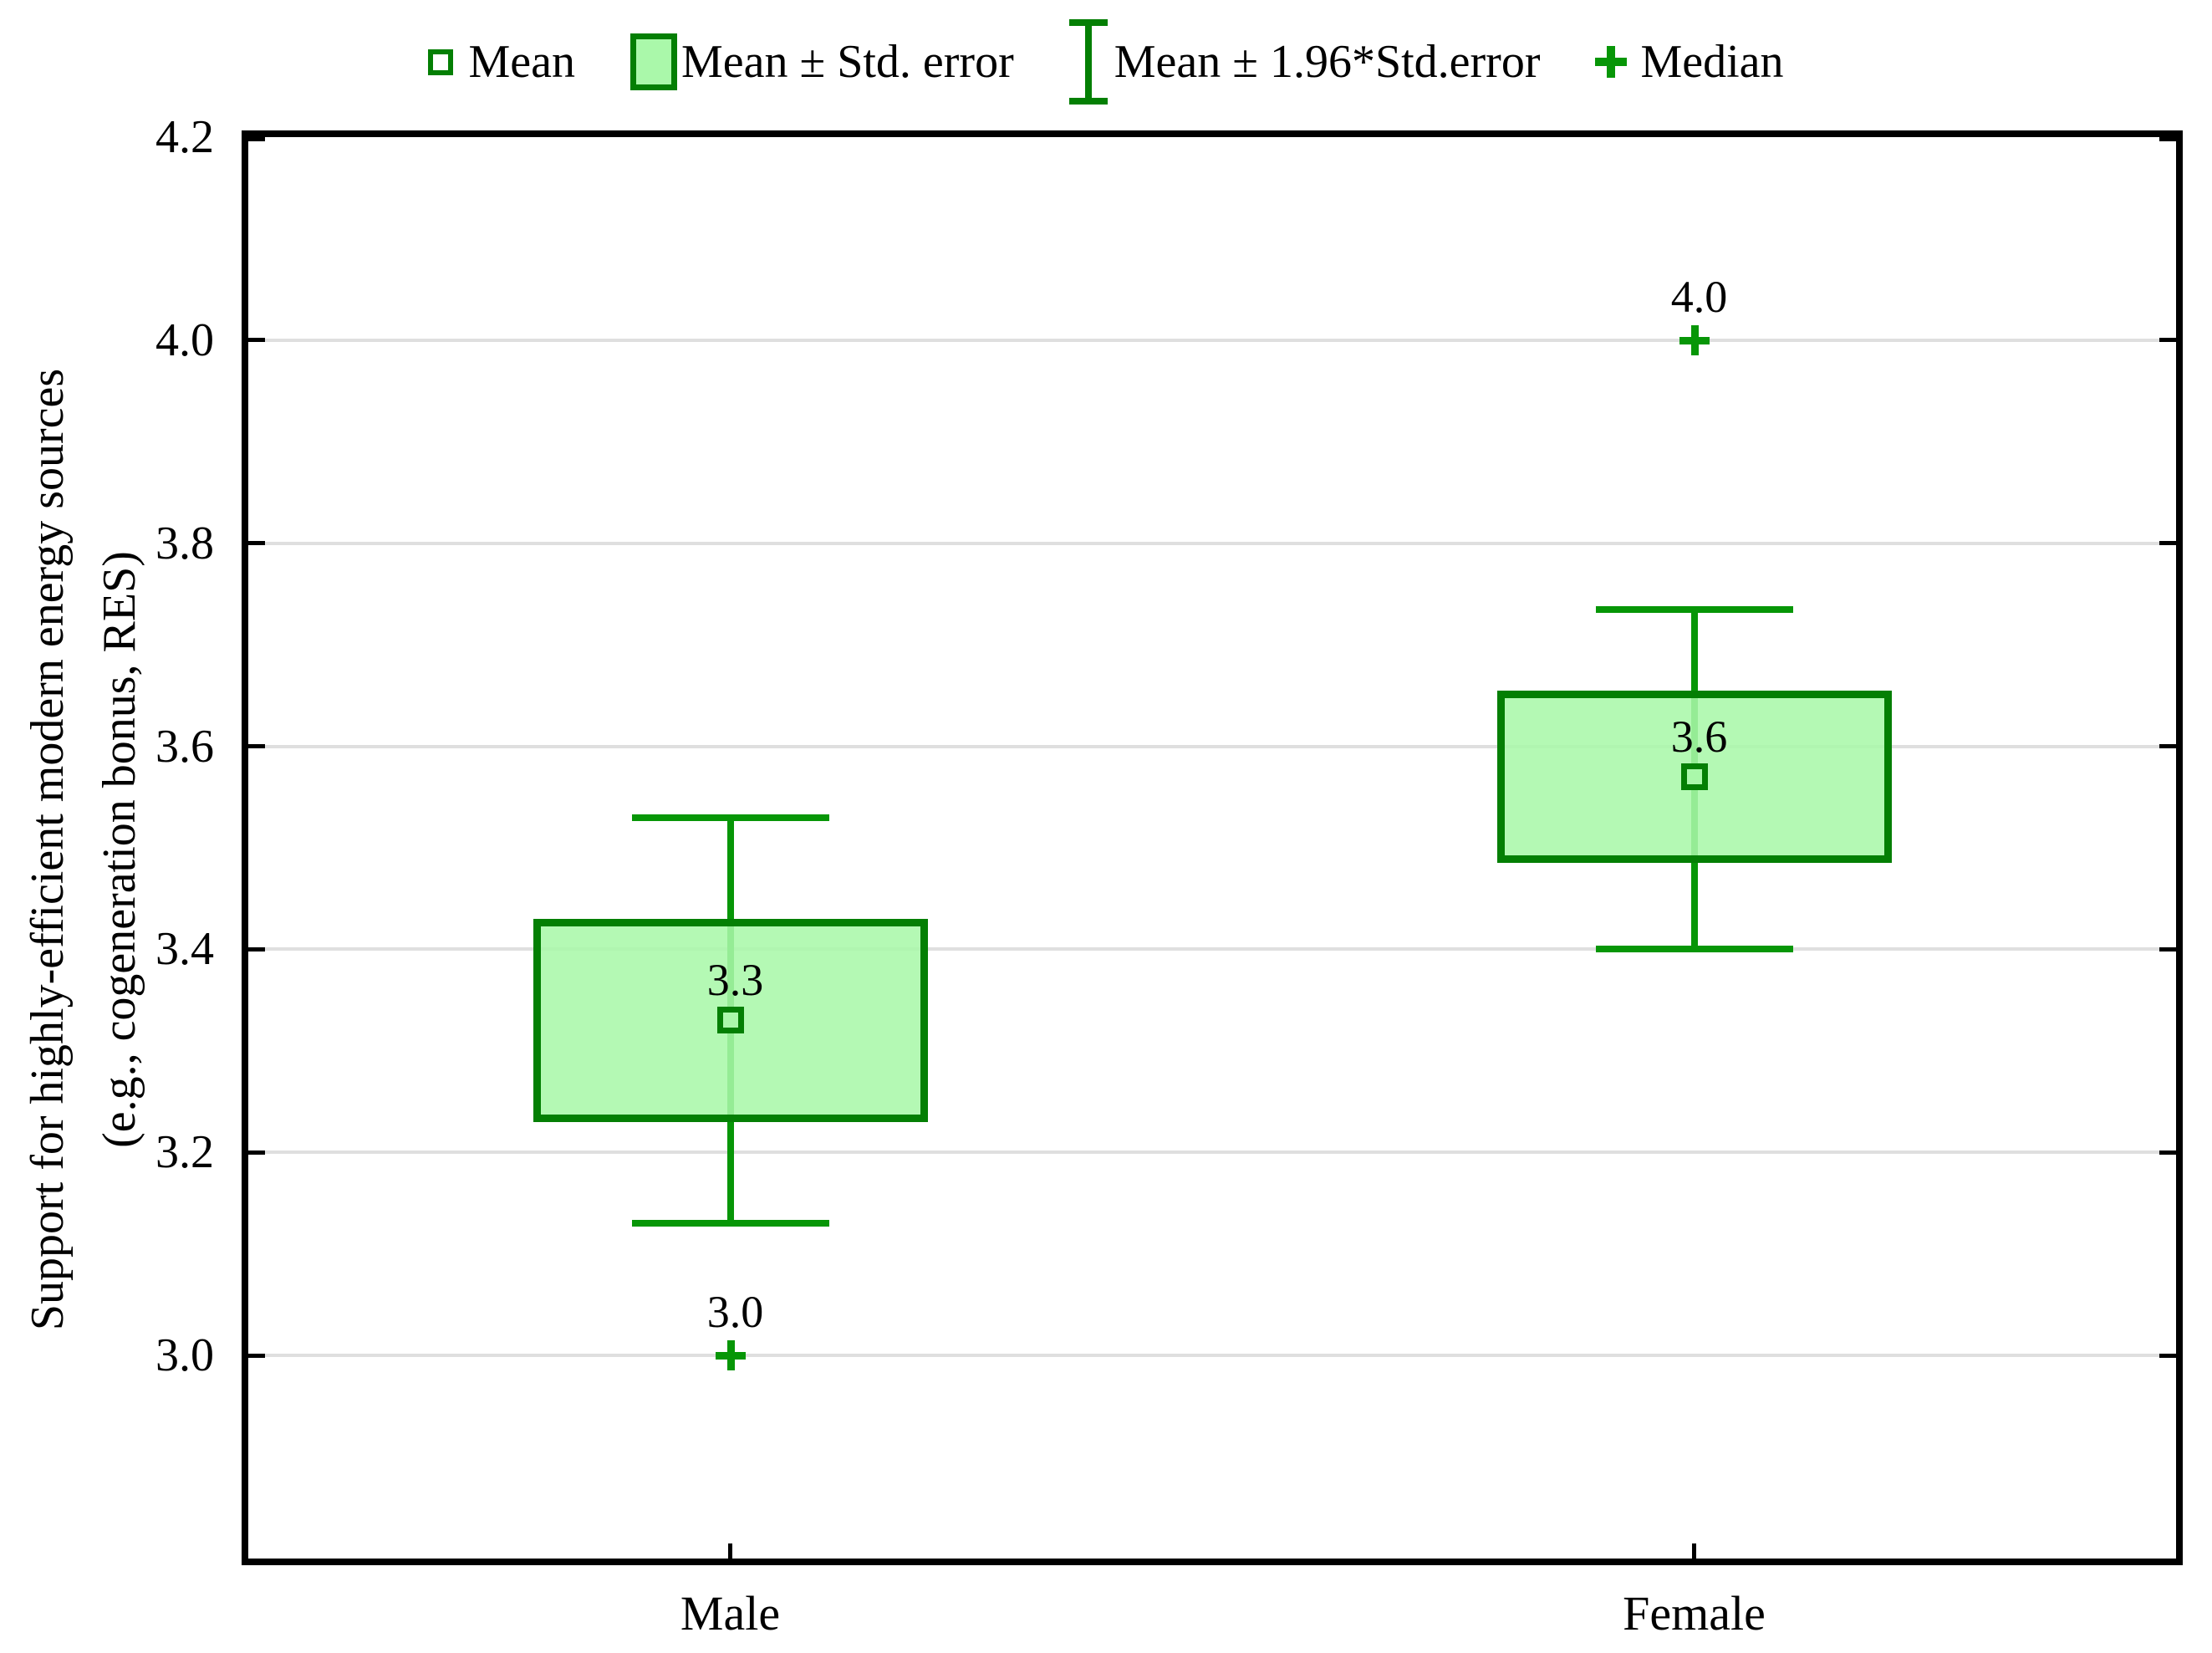 Image resolution: width=2212 pixels, height=1653 pixels. What do you see at coordinates (1212, 340) in the screenshot?
I see `gridline-4.0` at bounding box center [1212, 340].